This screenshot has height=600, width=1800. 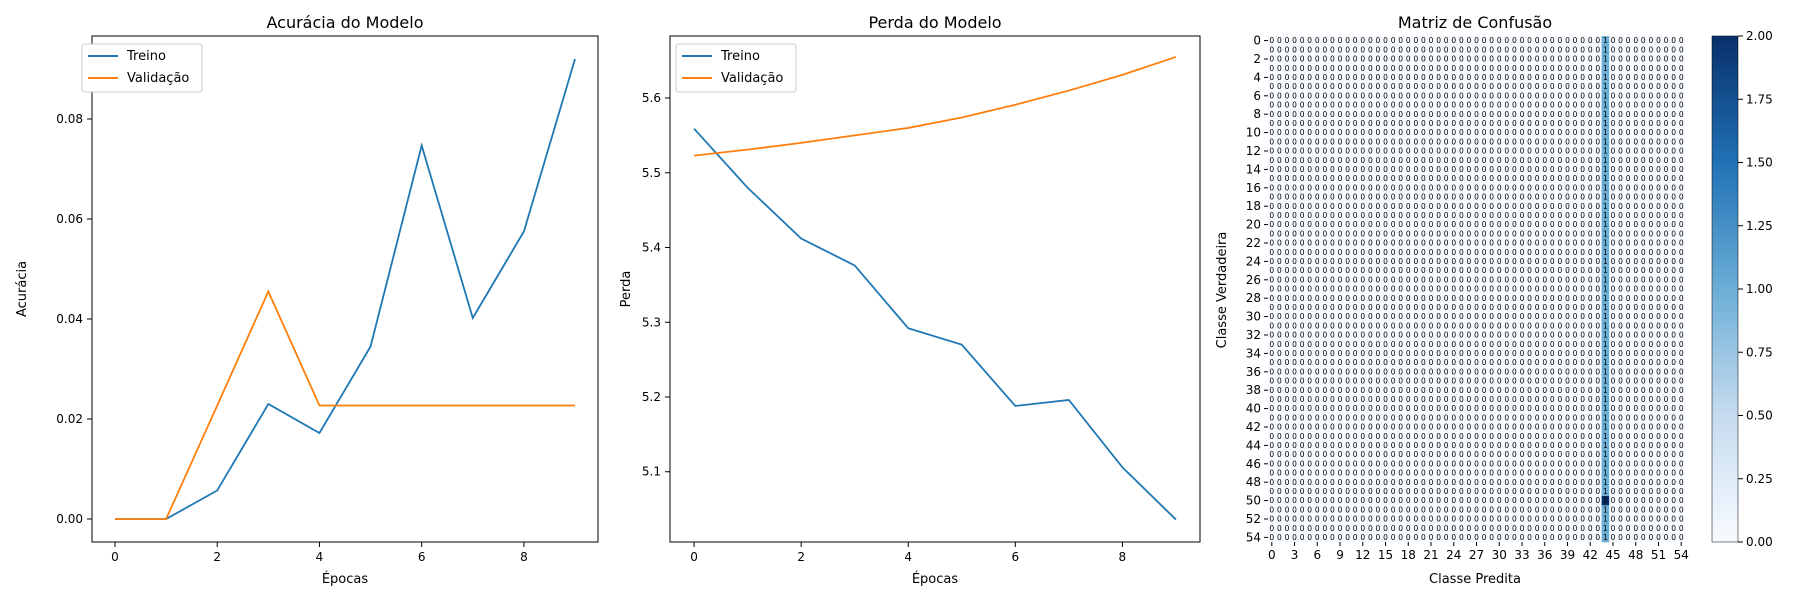 I want to click on heatmap-cell-value: 1, so click(x=1605, y=390).